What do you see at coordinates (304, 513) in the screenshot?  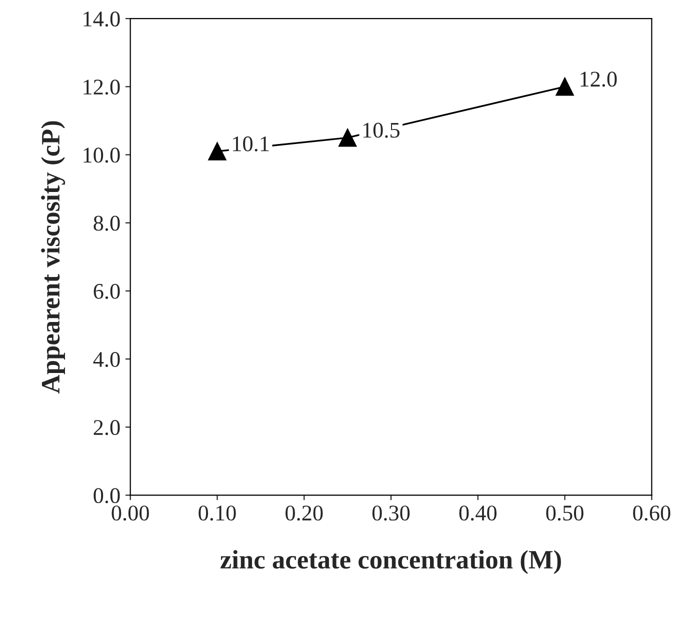 I see `x-tick-label: 0.20` at bounding box center [304, 513].